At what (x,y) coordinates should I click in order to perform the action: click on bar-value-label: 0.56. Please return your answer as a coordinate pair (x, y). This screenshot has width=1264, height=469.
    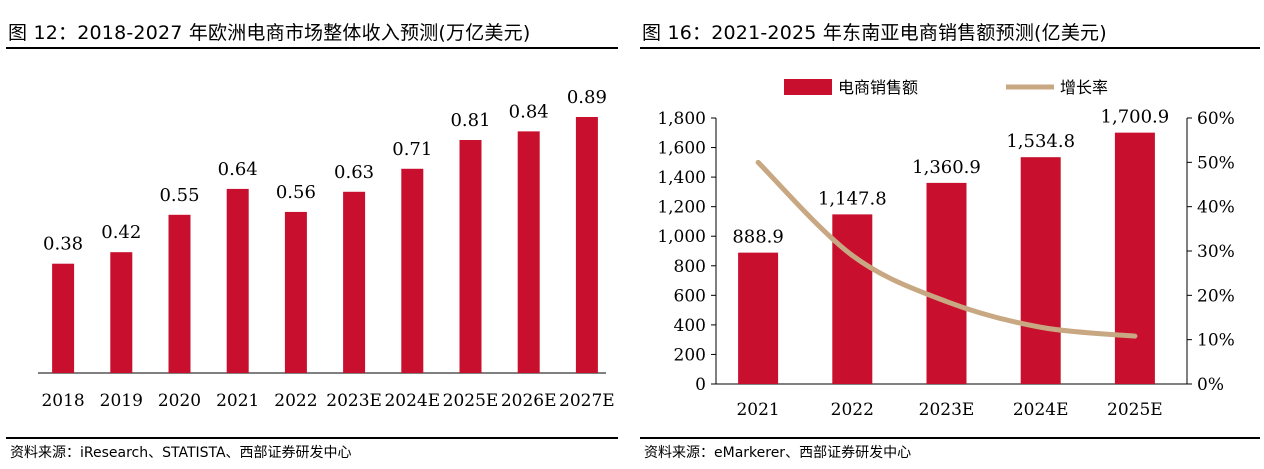
    Looking at the image, I should click on (296, 192).